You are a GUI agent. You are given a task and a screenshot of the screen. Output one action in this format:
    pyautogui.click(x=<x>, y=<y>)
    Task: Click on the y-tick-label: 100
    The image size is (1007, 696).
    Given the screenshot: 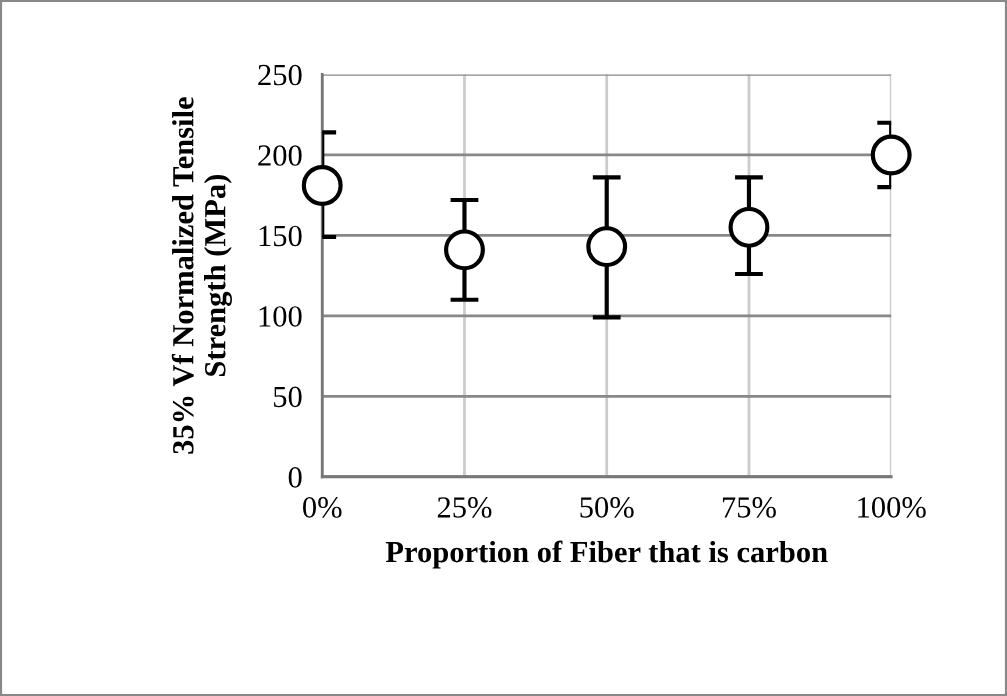 What is the action you would take?
    pyautogui.click(x=280, y=316)
    